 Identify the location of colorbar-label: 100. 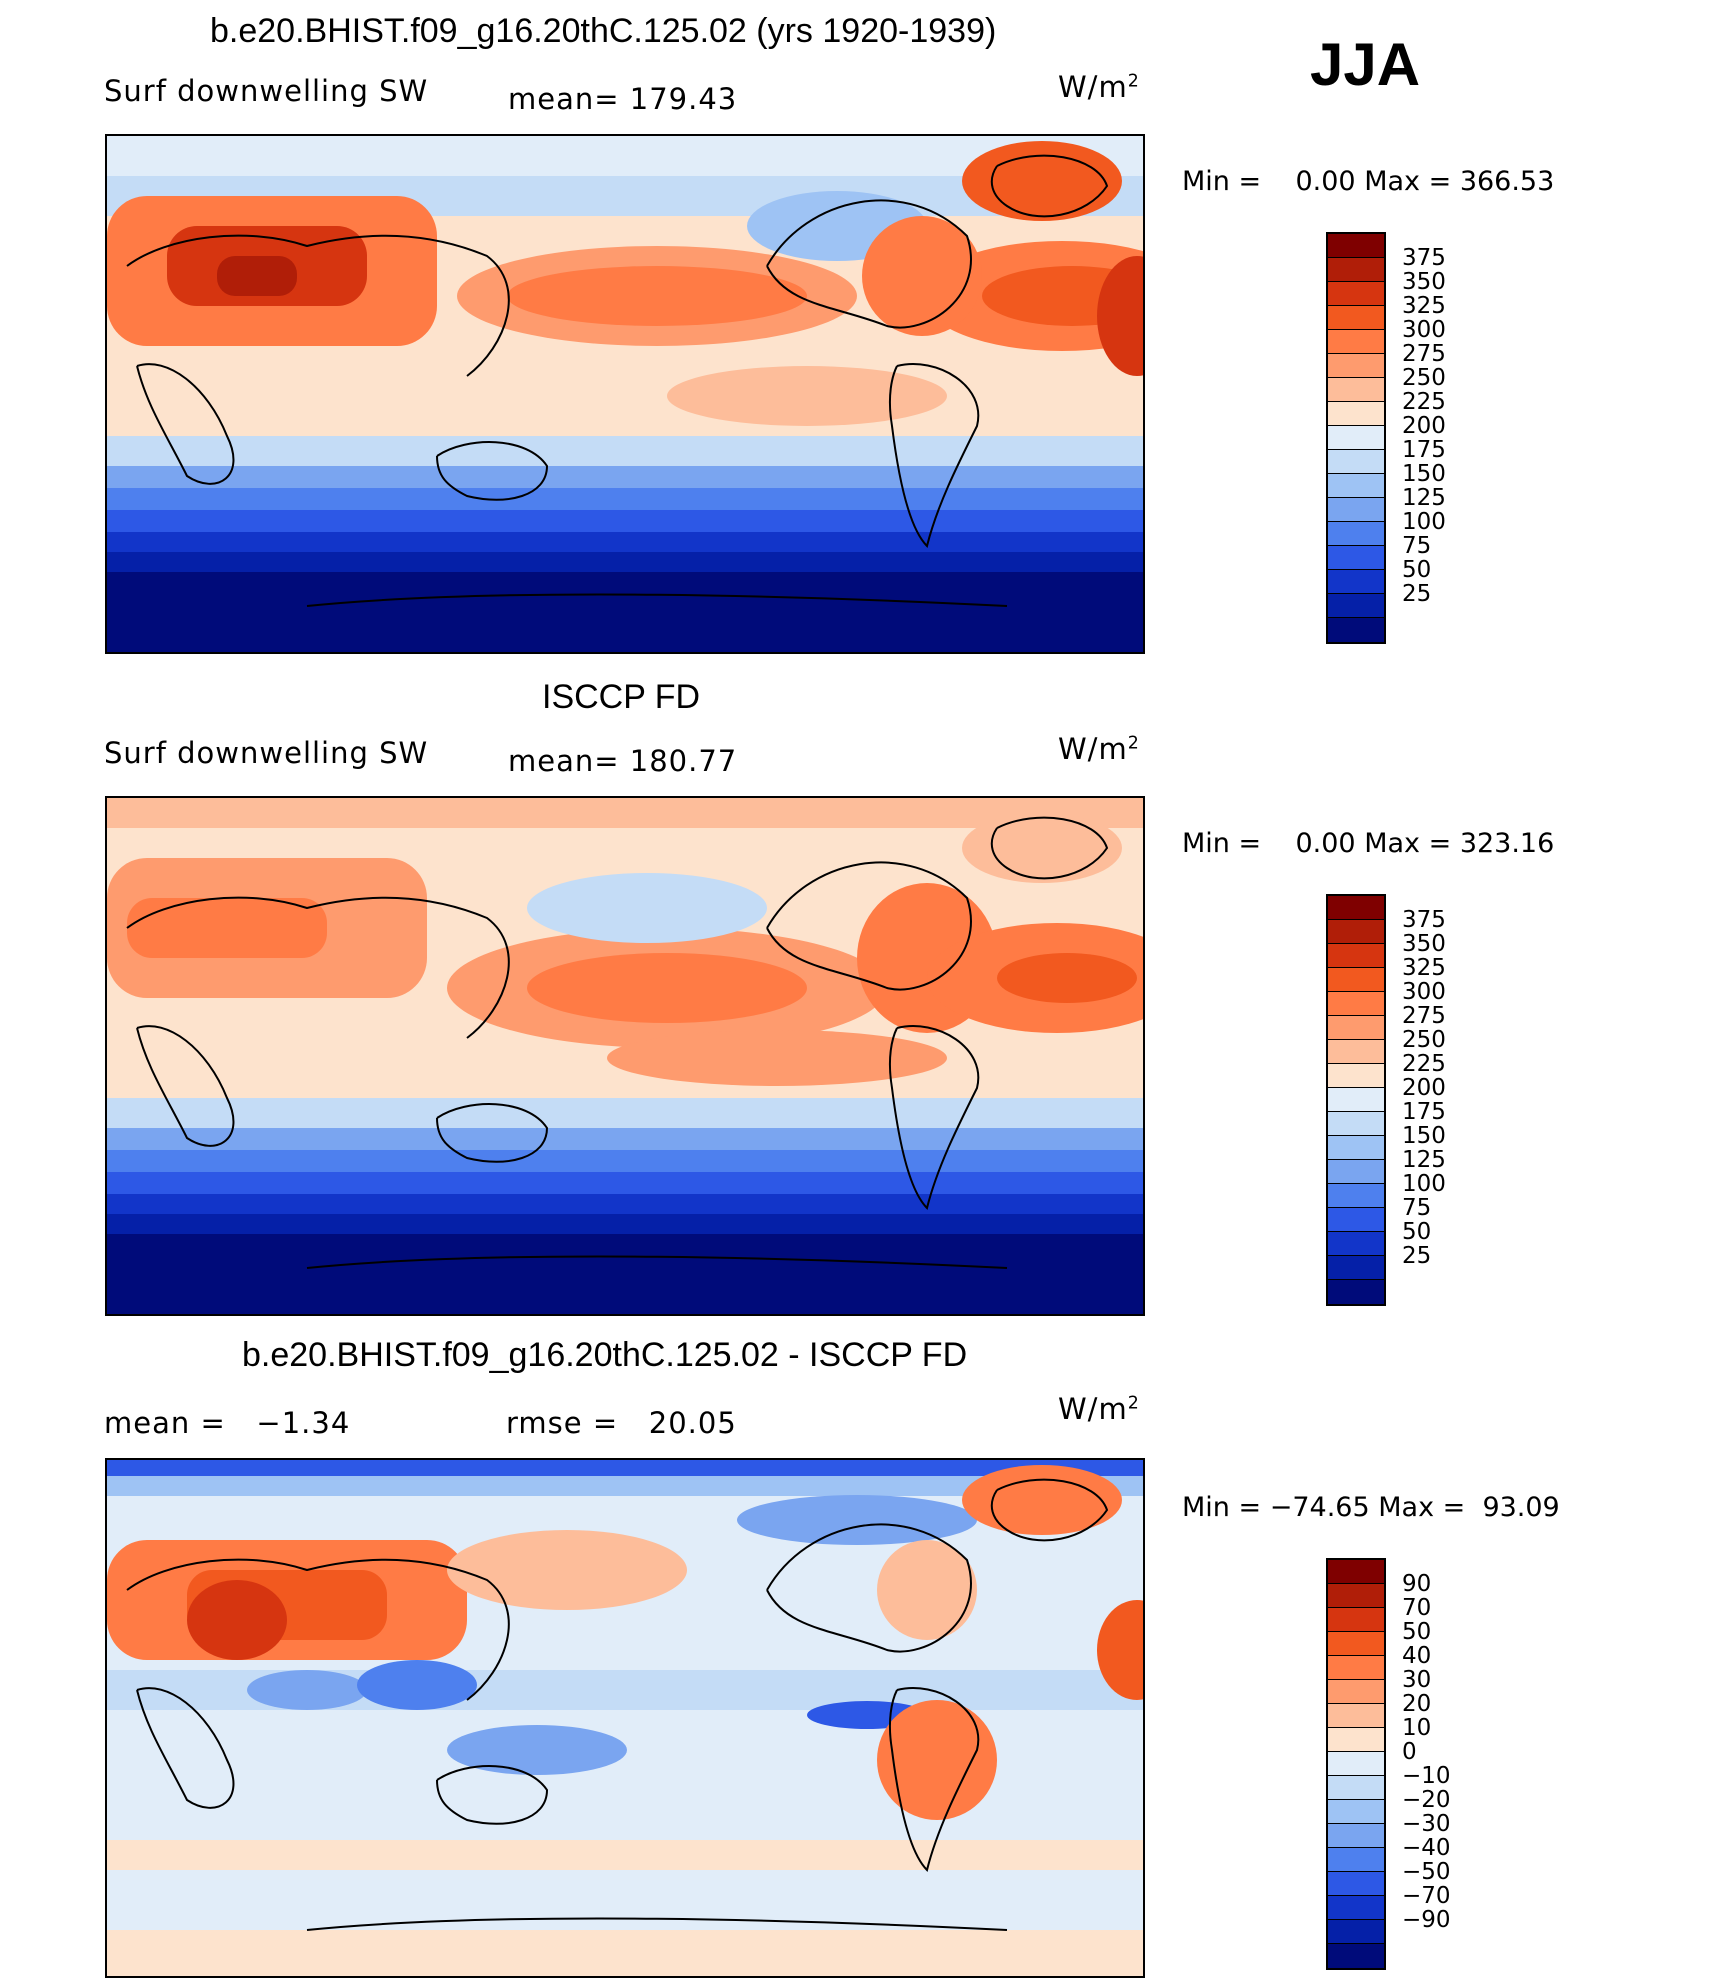
(1424, 1184).